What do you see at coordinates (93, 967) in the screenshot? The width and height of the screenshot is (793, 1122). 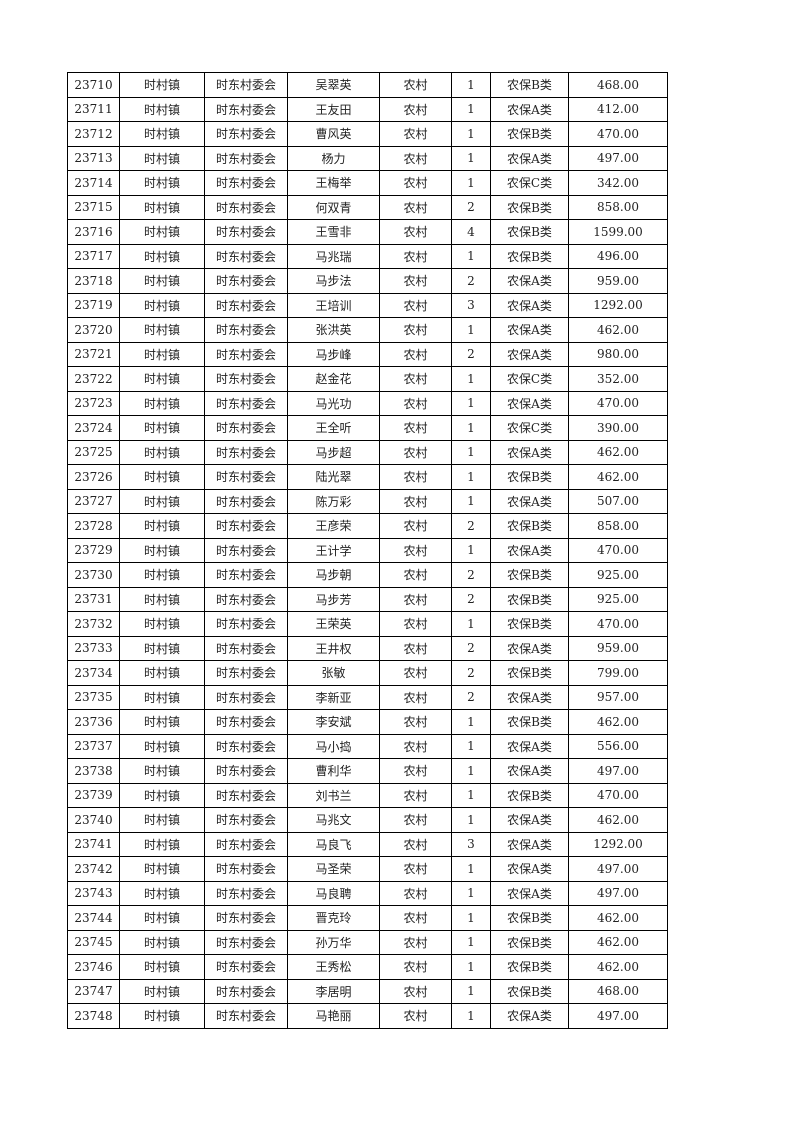 I see `cell-row-id: 23746` at bounding box center [93, 967].